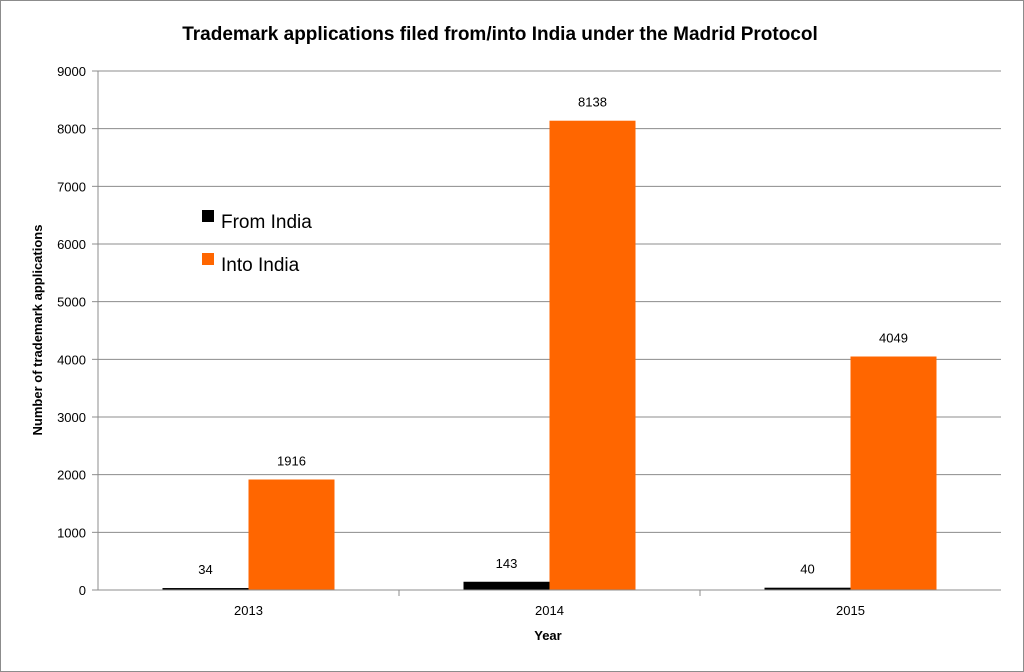 This screenshot has width=1024, height=672. I want to click on y-tick-label: 2000, so click(71, 475).